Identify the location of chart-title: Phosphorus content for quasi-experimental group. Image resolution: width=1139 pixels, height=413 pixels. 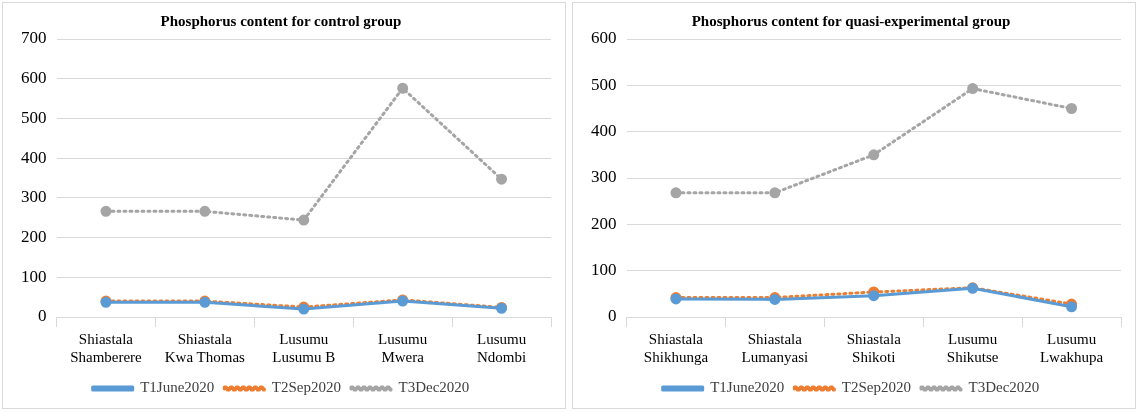
(851, 20).